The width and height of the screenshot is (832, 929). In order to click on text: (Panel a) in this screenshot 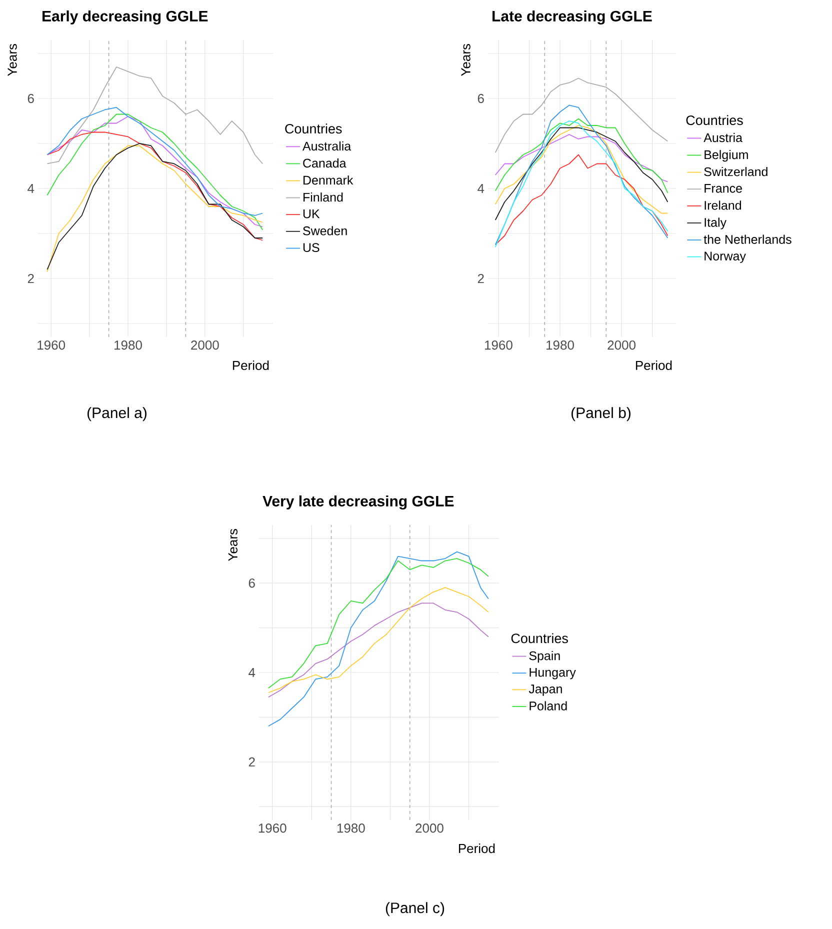, I will do `click(117, 414)`.